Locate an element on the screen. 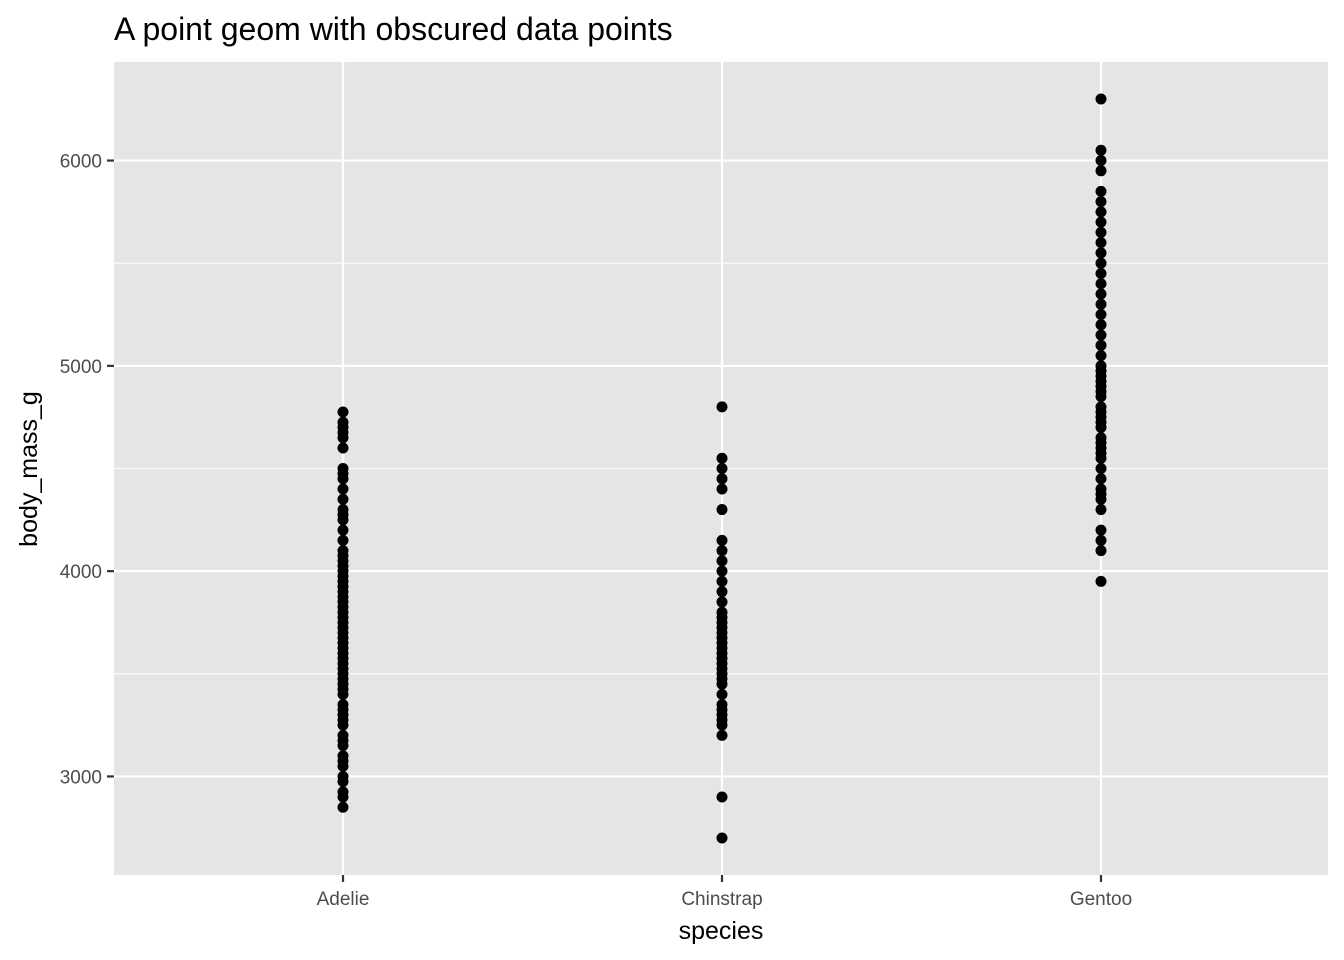 The height and width of the screenshot is (960, 1344). y-axis: 3000 4000 5000 6000 is located at coordinates (87, 470).